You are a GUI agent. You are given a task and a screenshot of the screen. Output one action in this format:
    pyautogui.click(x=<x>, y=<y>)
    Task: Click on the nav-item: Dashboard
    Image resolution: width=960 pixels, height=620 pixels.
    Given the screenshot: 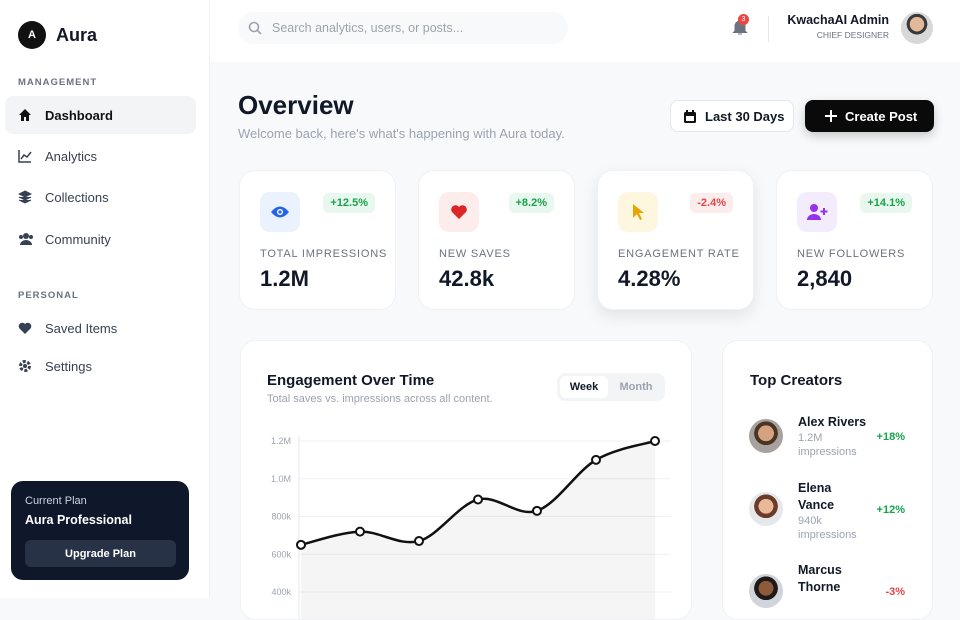 What is the action you would take?
    pyautogui.click(x=100, y=115)
    